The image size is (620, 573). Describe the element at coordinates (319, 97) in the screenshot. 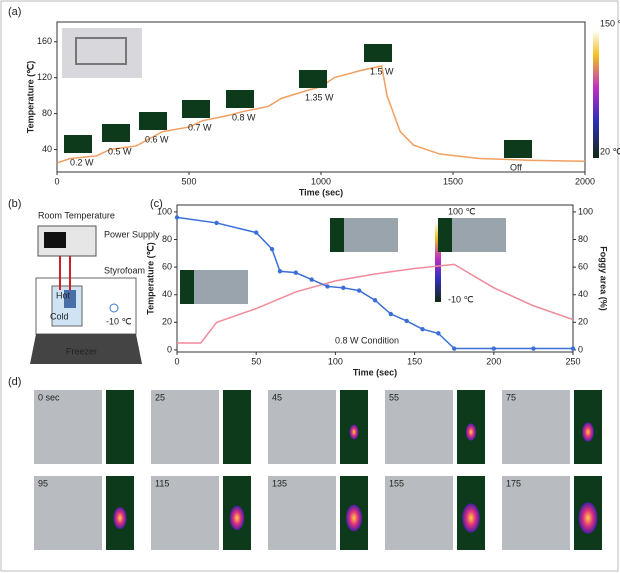

I see `annotation: 1.35 W` at that location.